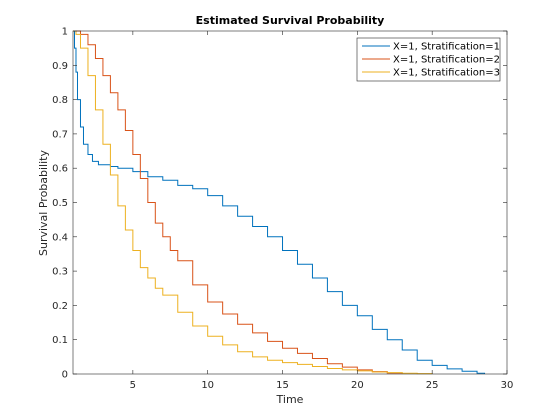 The image size is (560, 420). I want to click on y-tick-label: 0.7, so click(60, 134).